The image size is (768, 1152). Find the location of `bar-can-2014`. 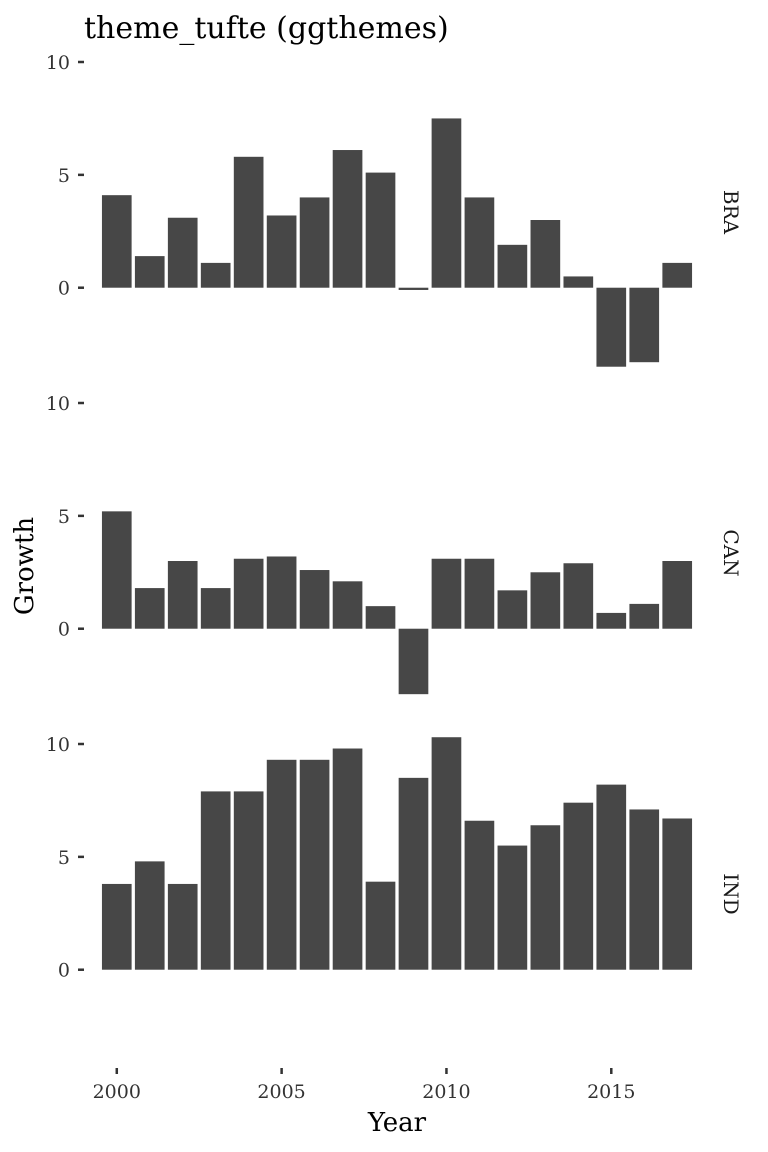

bar-can-2014 is located at coordinates (578, 596).